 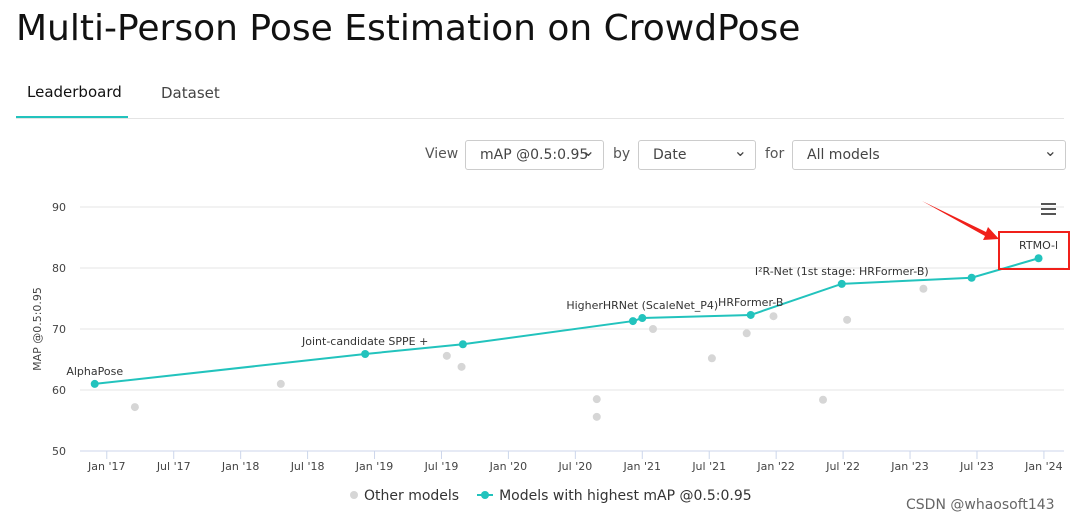 I want to click on x-tick-label: Jan '22, so click(x=775, y=466).